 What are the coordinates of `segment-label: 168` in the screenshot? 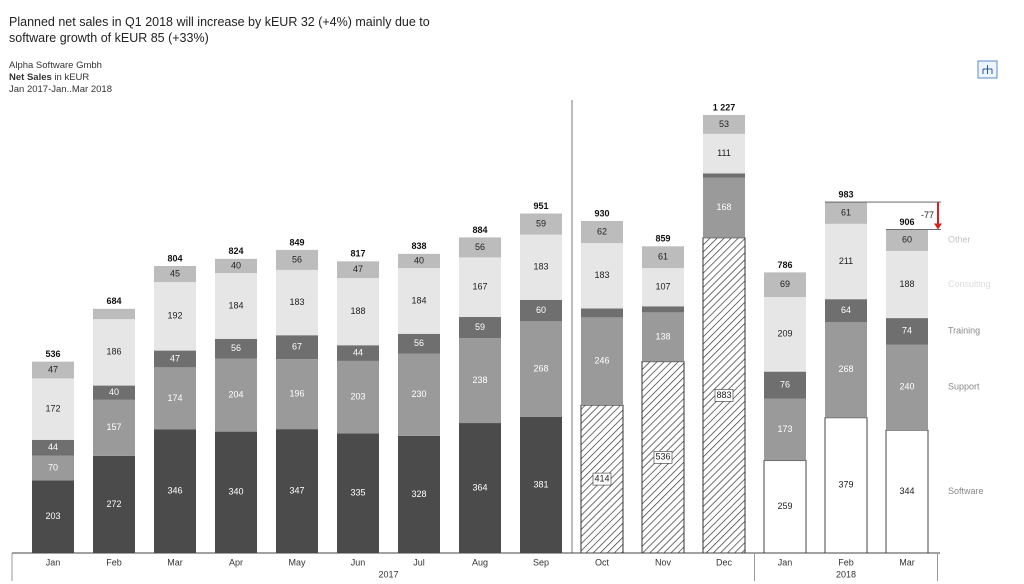 It's located at (723, 207).